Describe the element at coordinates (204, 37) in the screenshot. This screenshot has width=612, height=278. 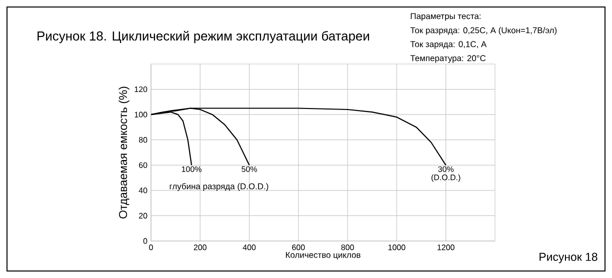
I see `chart-title: Рисунок 18. Циклический режим эксплуатации батареи` at that location.